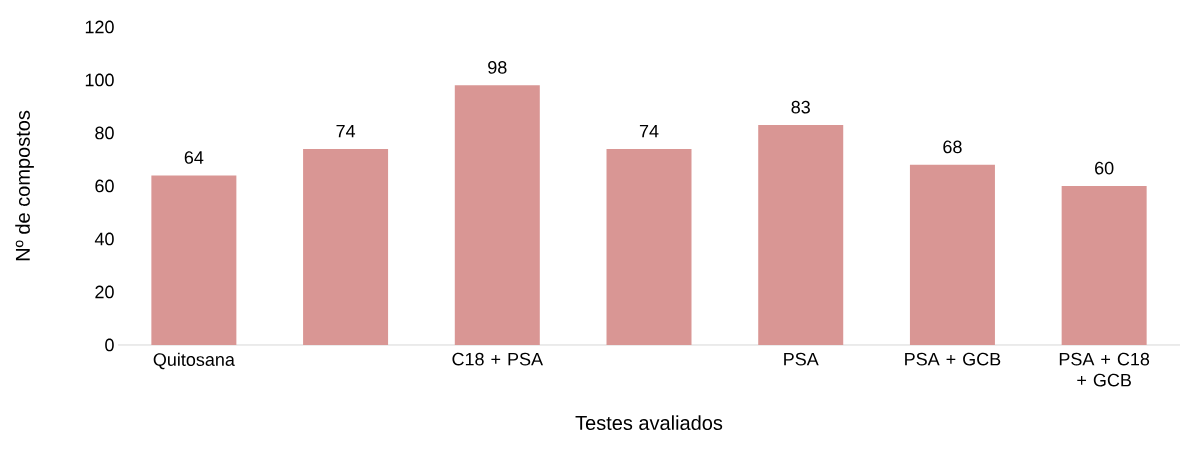  Describe the element at coordinates (109, 345) in the screenshot. I see `y-tick-label: 0` at that location.